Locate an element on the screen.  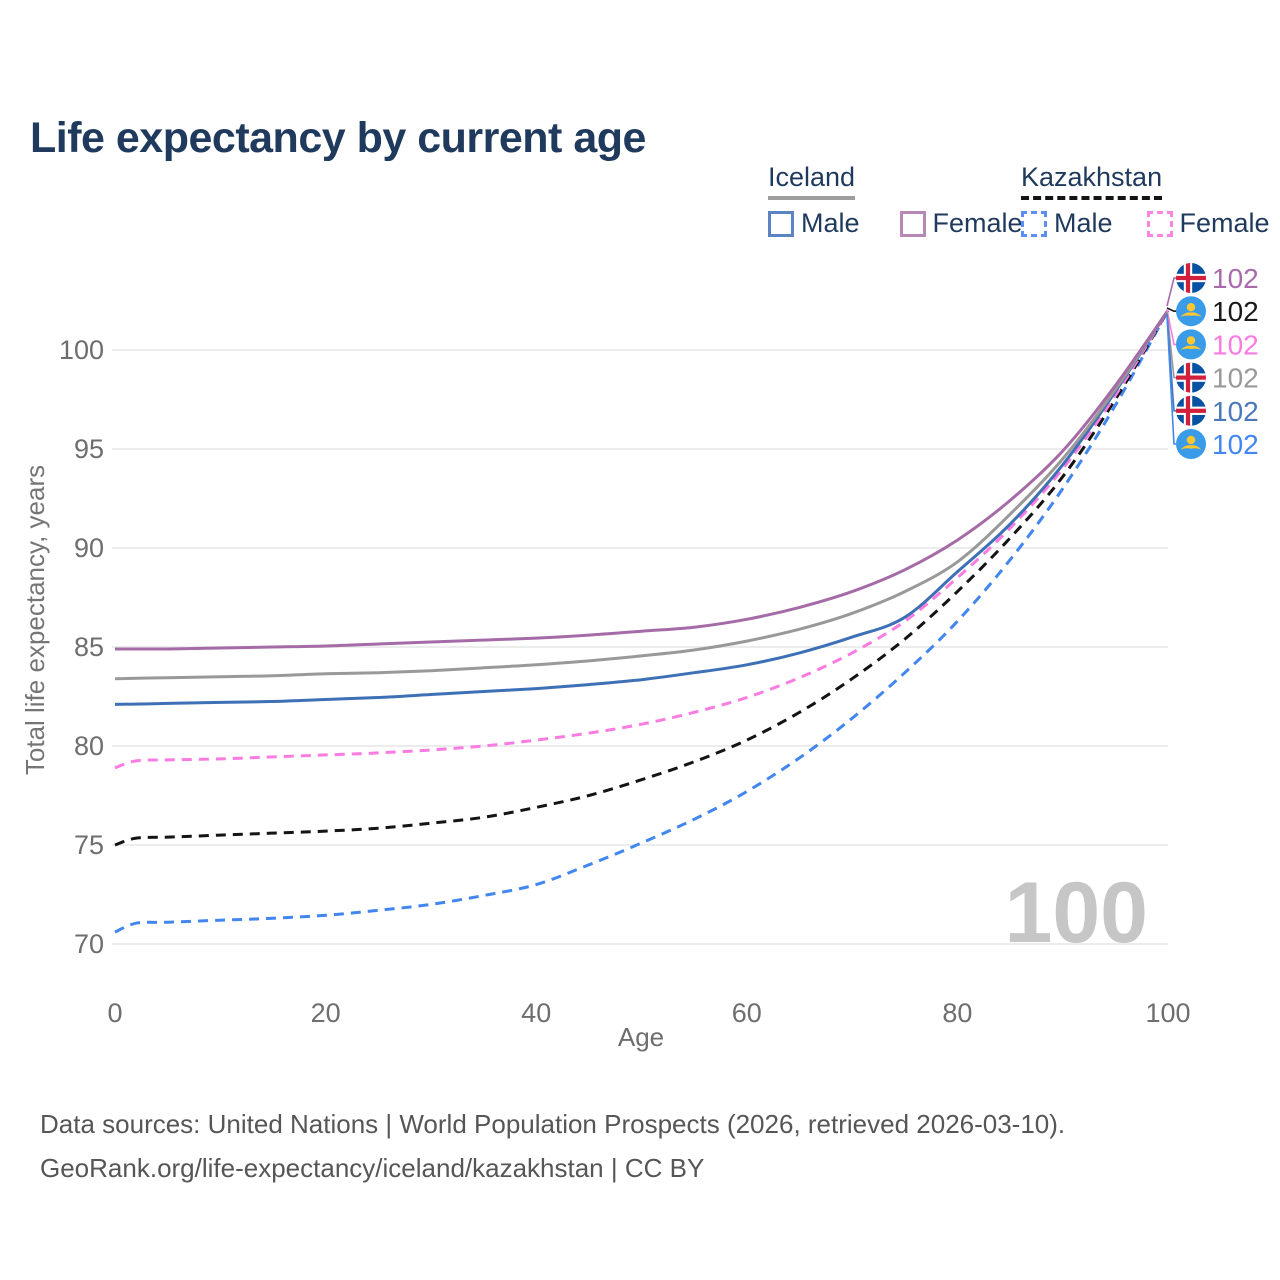
kazakhstan-female-swatch-icon is located at coordinates (1159, 223).